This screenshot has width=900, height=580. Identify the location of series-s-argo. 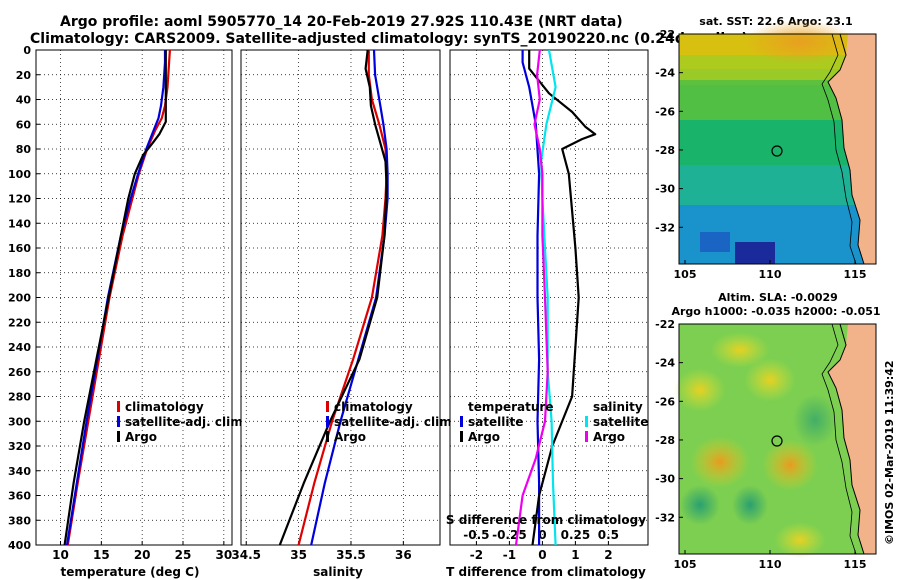
(531, 297).